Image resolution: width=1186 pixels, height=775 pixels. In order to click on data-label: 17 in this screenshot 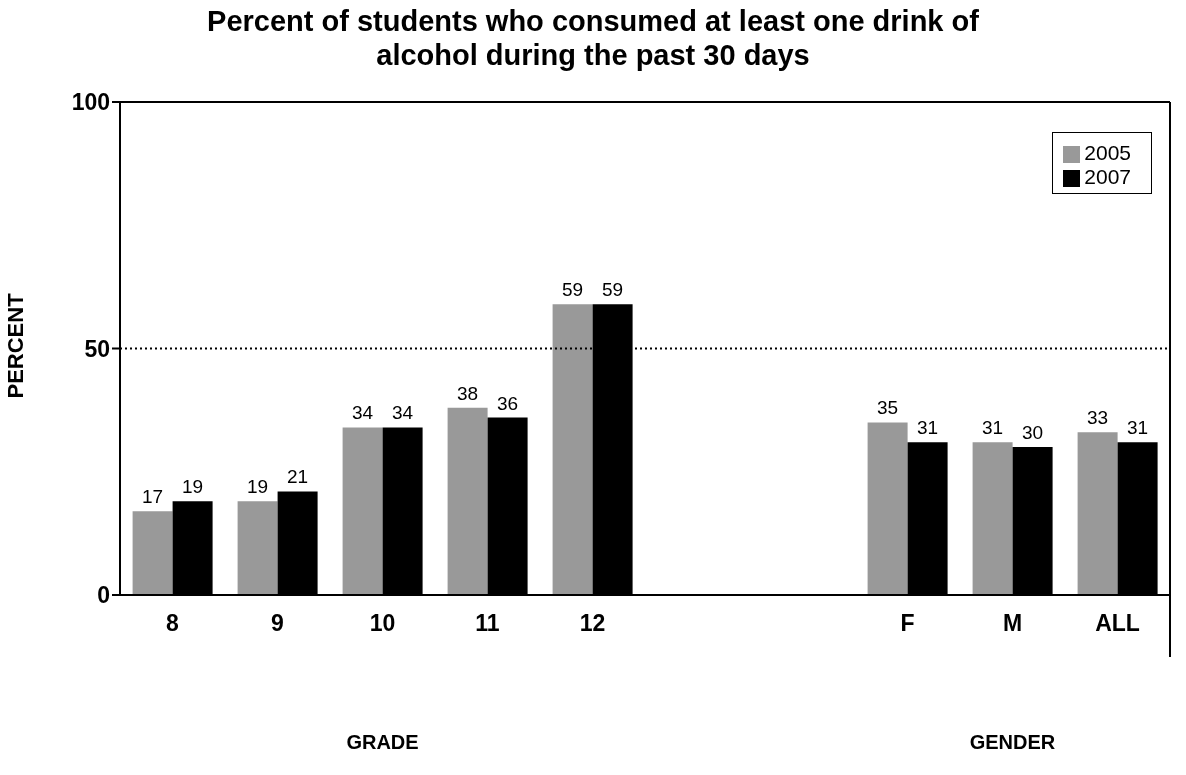, I will do `click(153, 497)`.